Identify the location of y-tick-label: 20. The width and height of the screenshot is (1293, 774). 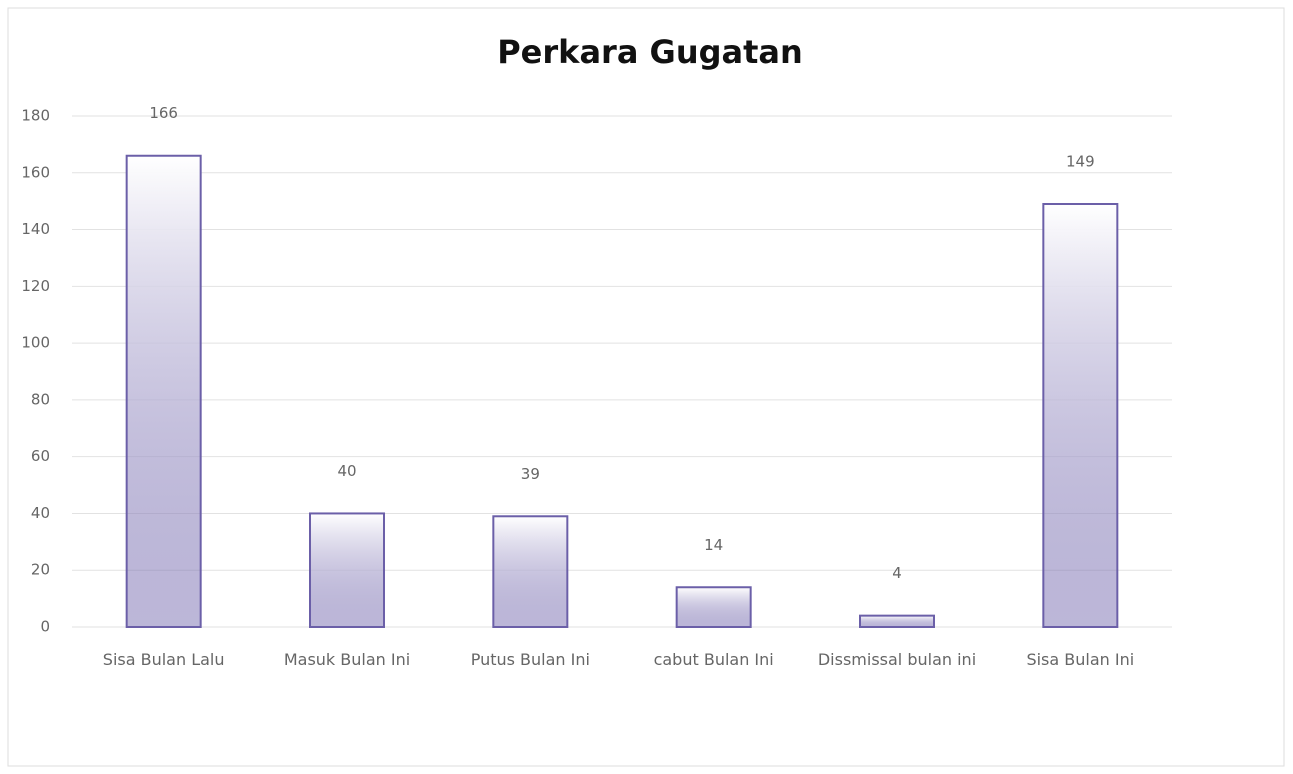
(40, 570).